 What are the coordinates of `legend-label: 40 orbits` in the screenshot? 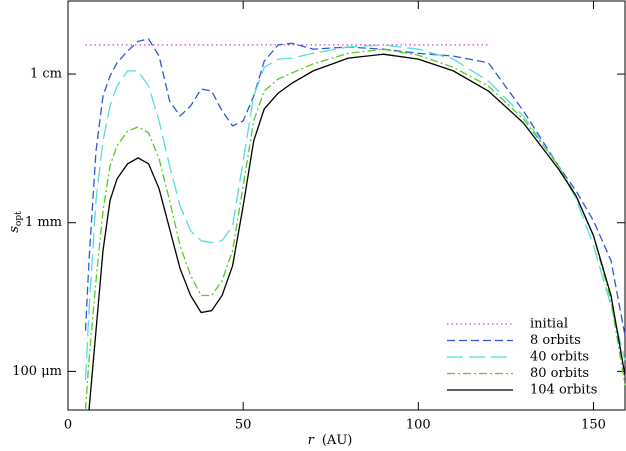 It's located at (559, 357).